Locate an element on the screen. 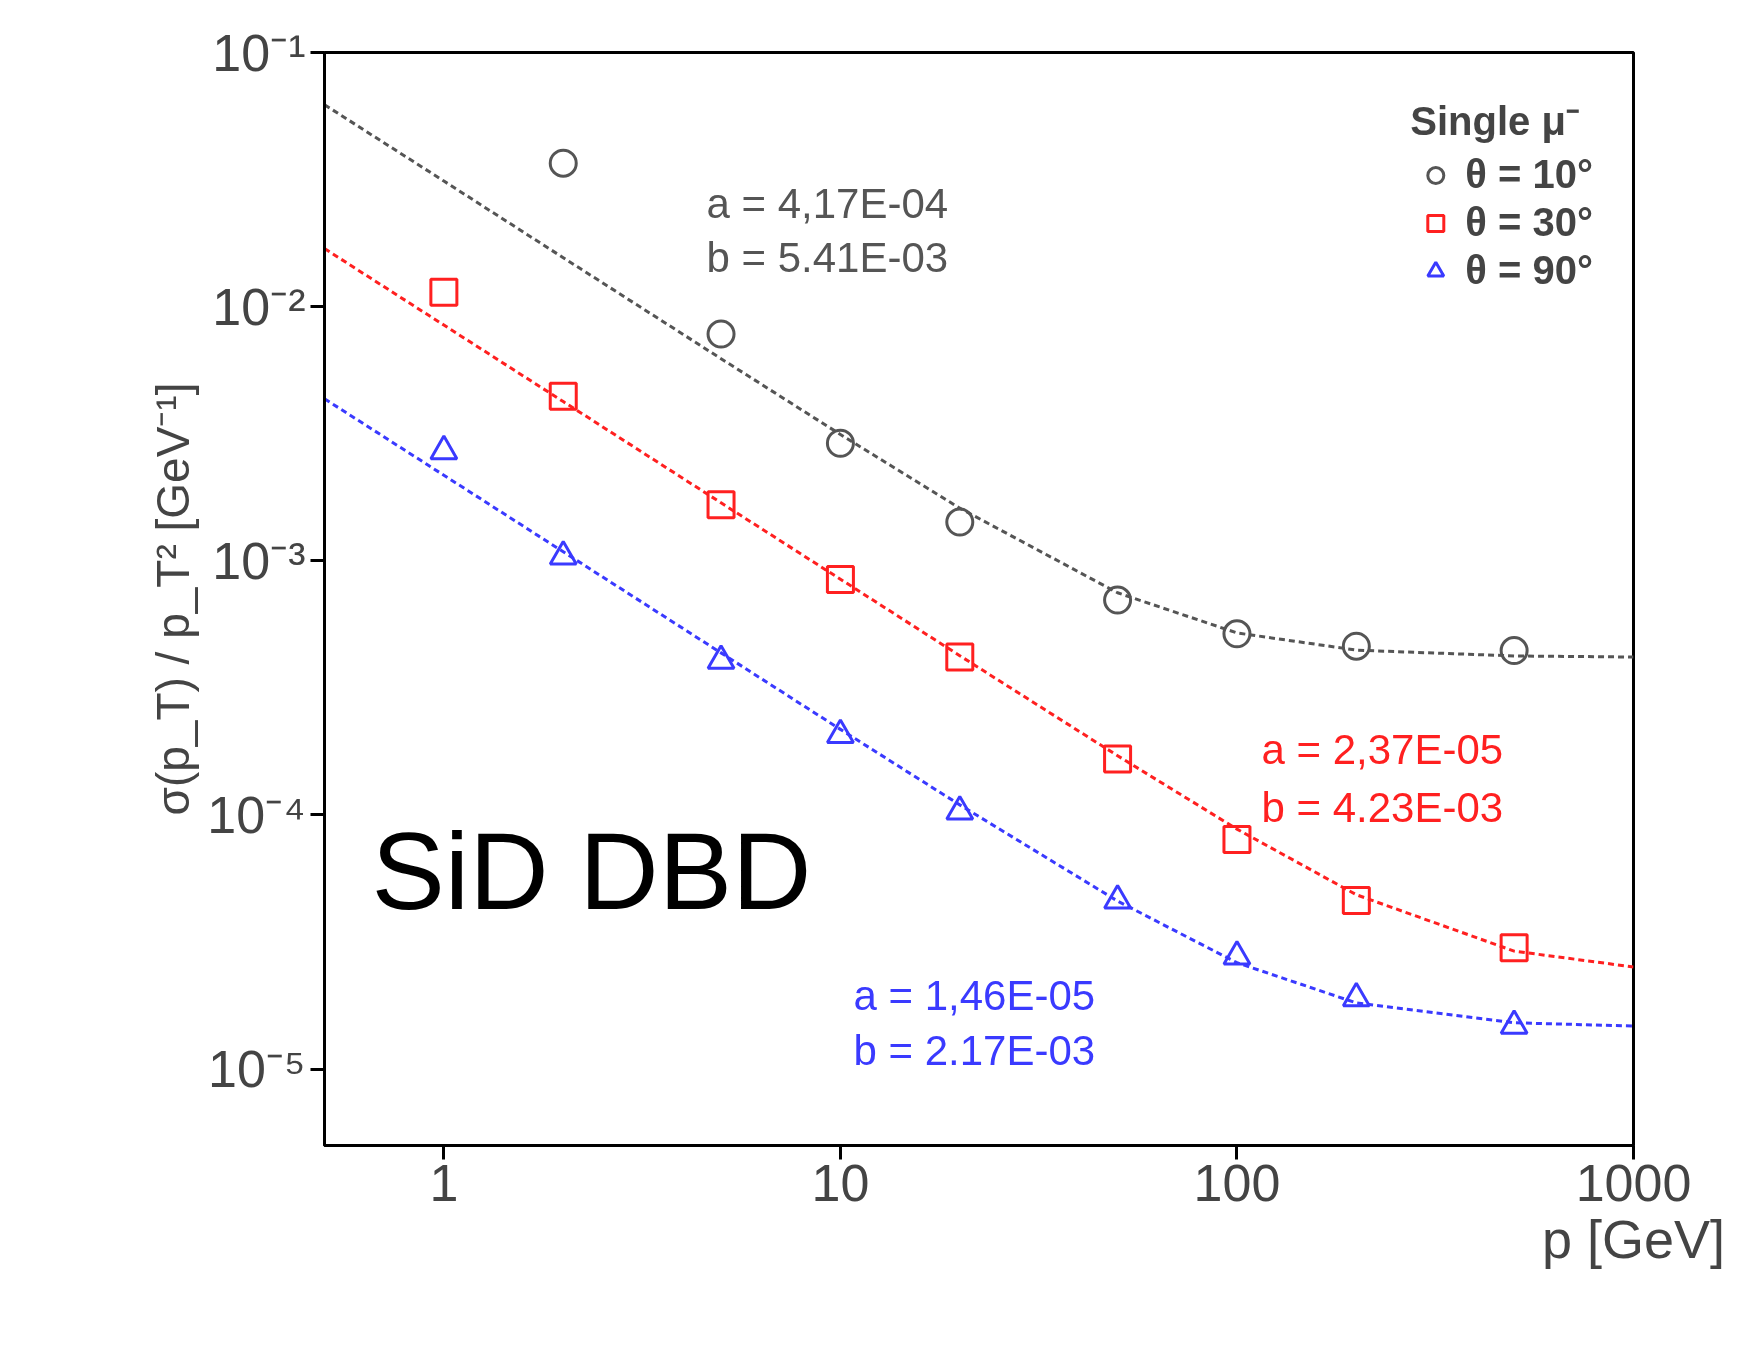 Image resolution: width=1738 pixels, height=1369 pixels. annotation: b = 2.17E-03 is located at coordinates (974, 1050).